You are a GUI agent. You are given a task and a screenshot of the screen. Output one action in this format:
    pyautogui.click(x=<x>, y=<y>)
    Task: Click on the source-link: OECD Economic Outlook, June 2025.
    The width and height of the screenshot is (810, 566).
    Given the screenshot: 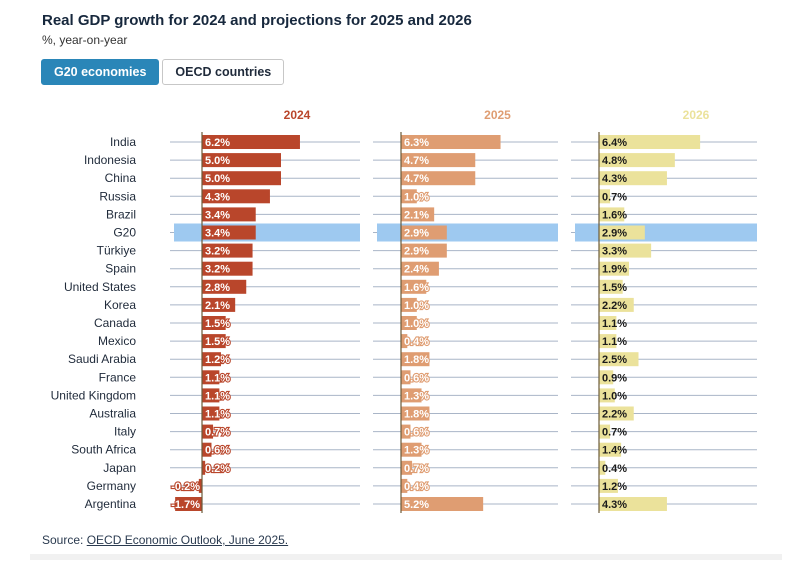 What is the action you would take?
    pyautogui.click(x=187, y=540)
    